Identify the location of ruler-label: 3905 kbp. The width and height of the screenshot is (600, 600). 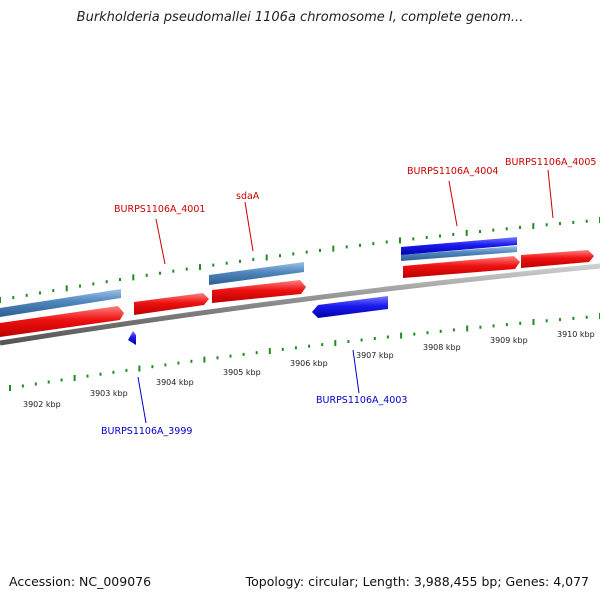
(242, 372).